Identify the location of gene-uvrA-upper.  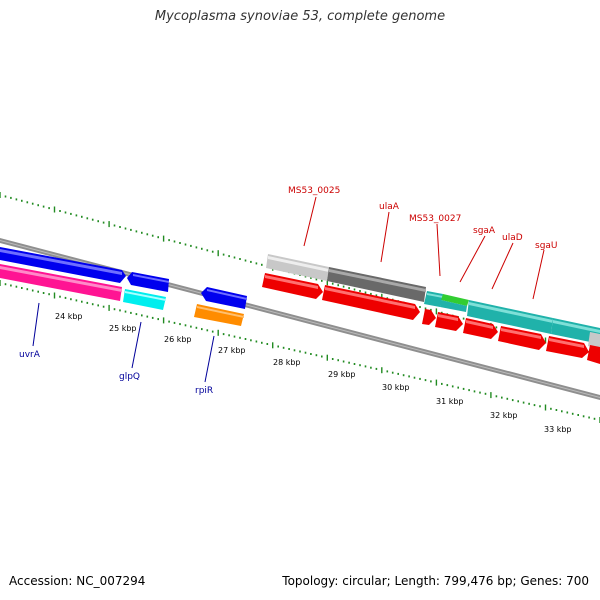
(63, 265).